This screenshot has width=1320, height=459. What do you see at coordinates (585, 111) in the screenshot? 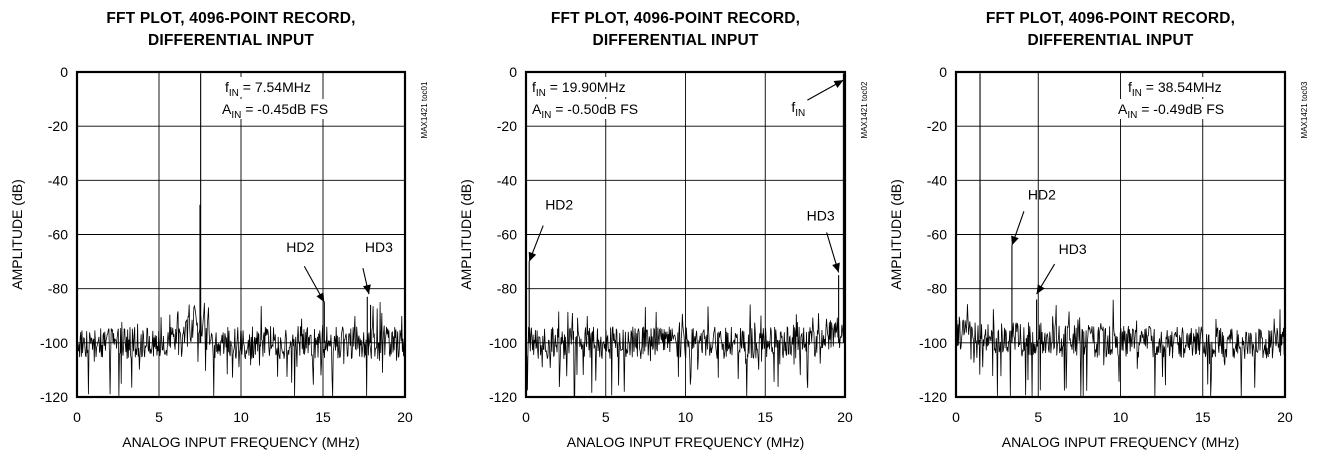
I see `info-line-2: AIN = -0.50dB FS` at bounding box center [585, 111].